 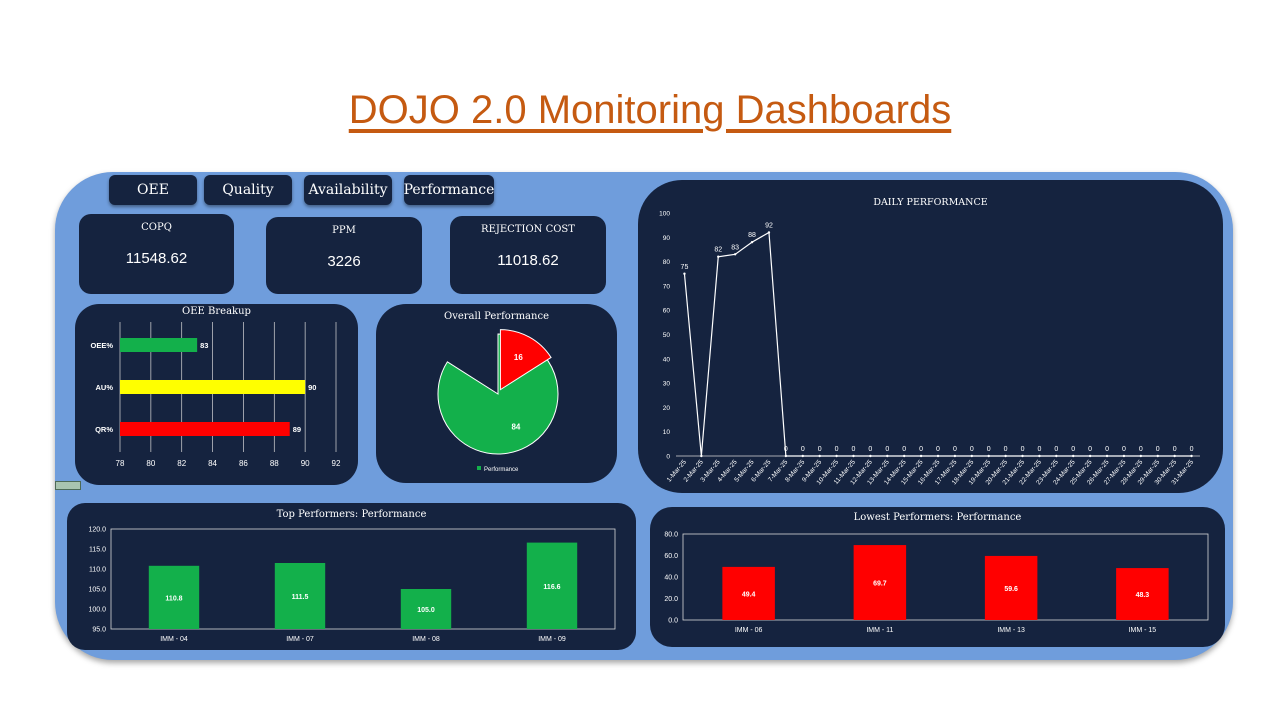 What do you see at coordinates (305, 463) in the screenshot?
I see `x-tick-label: 90` at bounding box center [305, 463].